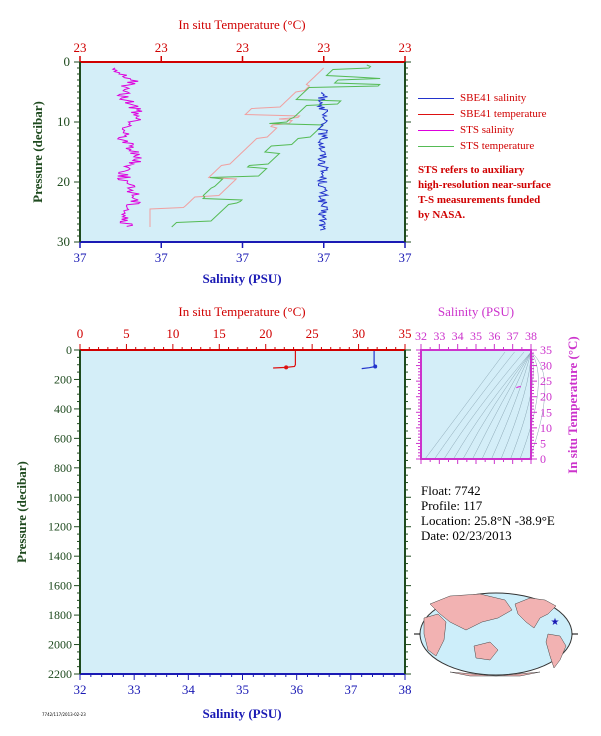 The image size is (601, 736). Describe the element at coordinates (471, 612) in the screenshot. I see `map-eurasia` at that location.